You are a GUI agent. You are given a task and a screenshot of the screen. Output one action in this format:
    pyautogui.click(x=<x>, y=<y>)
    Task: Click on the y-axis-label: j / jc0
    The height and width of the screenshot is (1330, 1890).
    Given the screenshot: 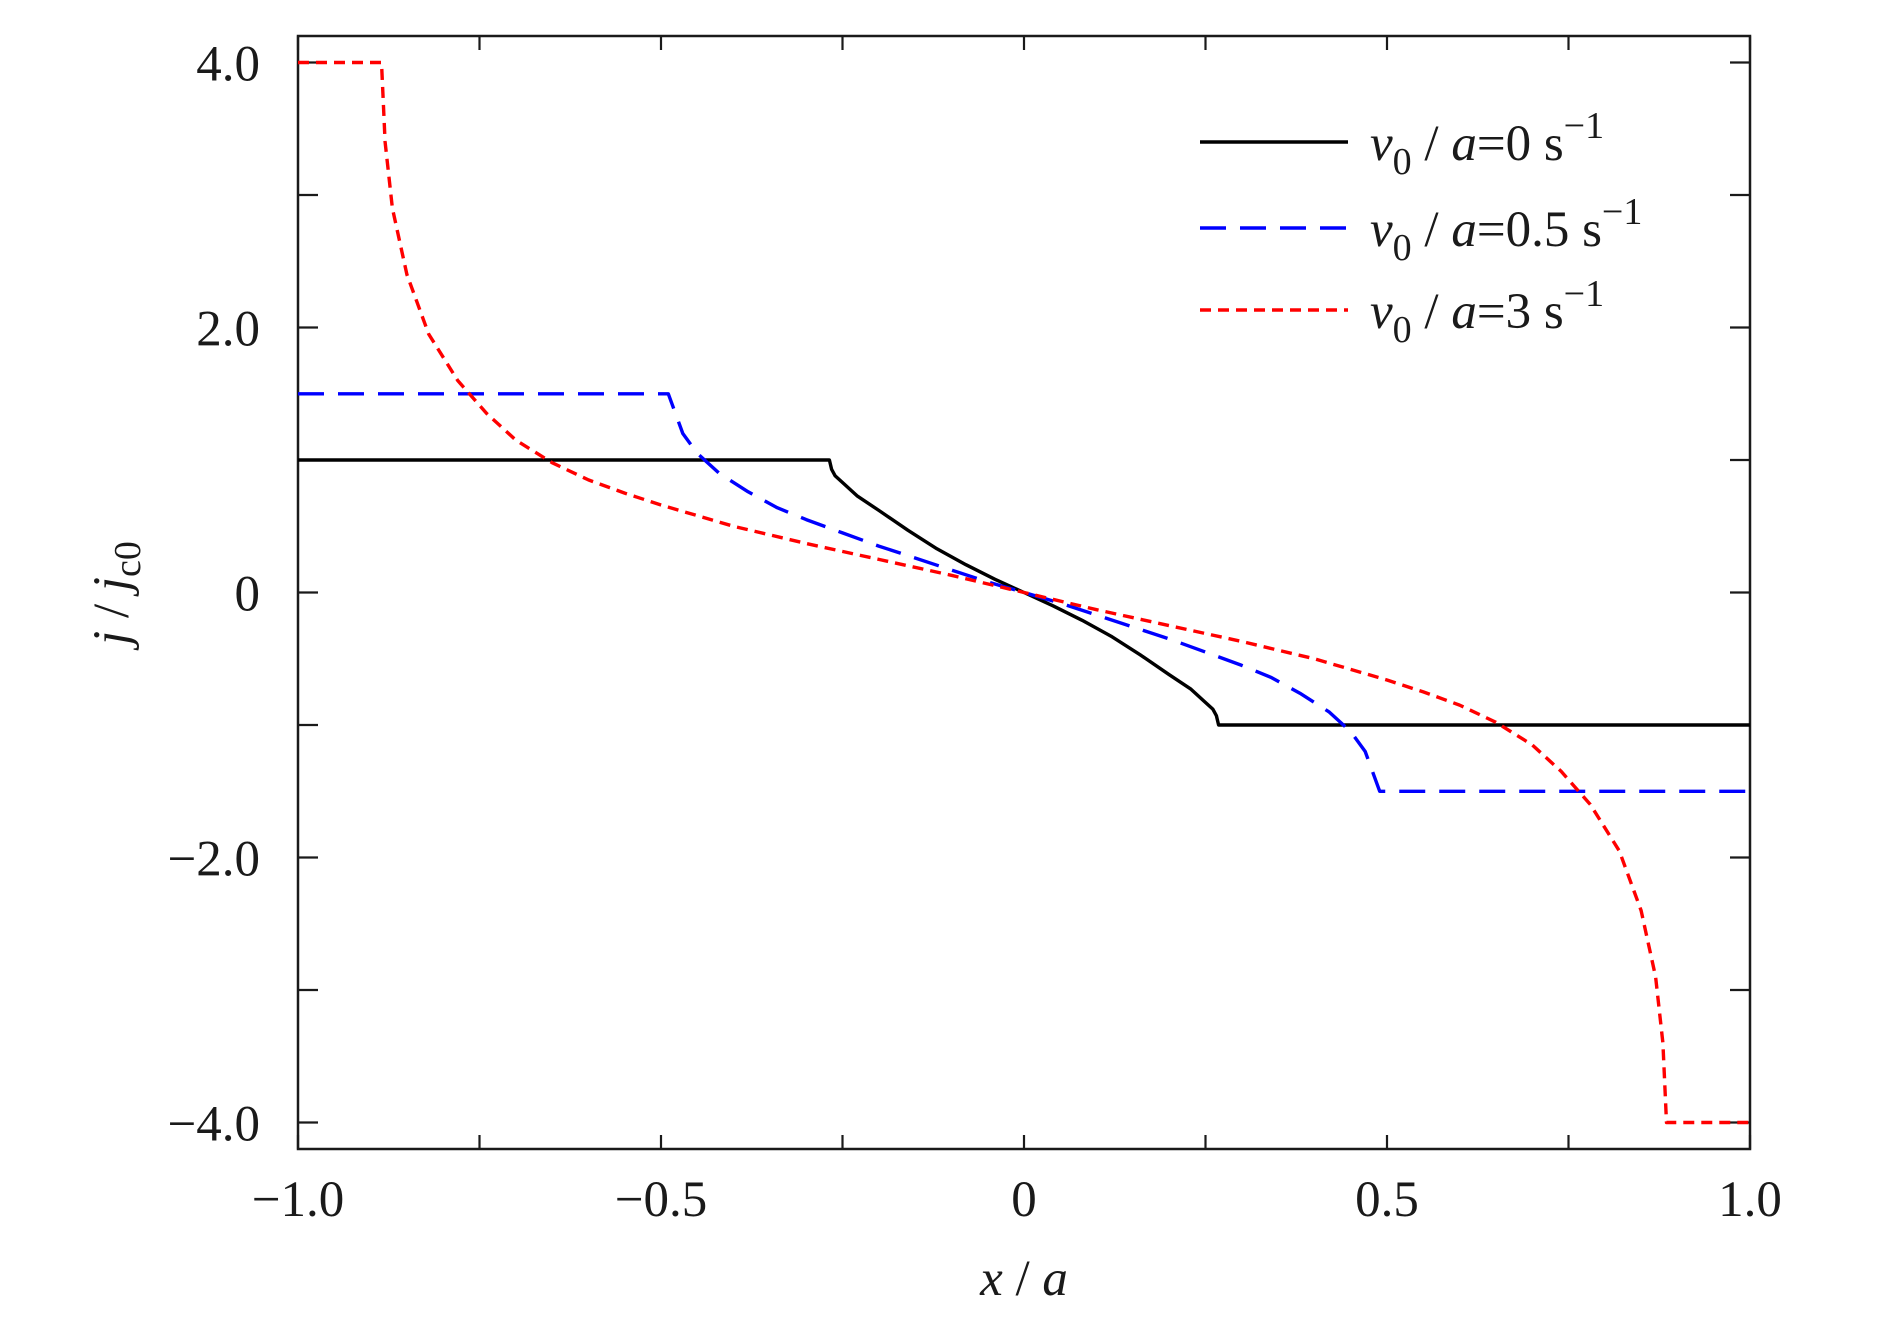 What is the action you would take?
    pyautogui.click(x=116, y=596)
    